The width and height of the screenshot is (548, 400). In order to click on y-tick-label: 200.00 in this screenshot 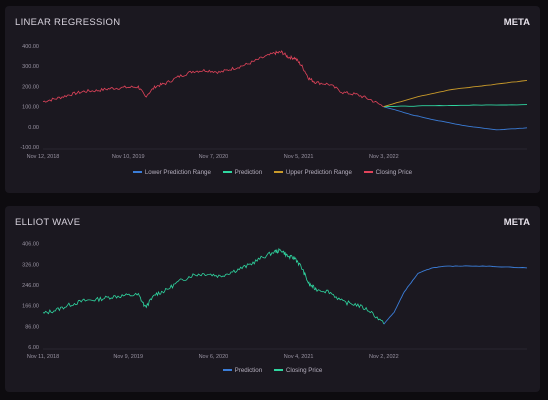, I will do `click(30, 87)`.